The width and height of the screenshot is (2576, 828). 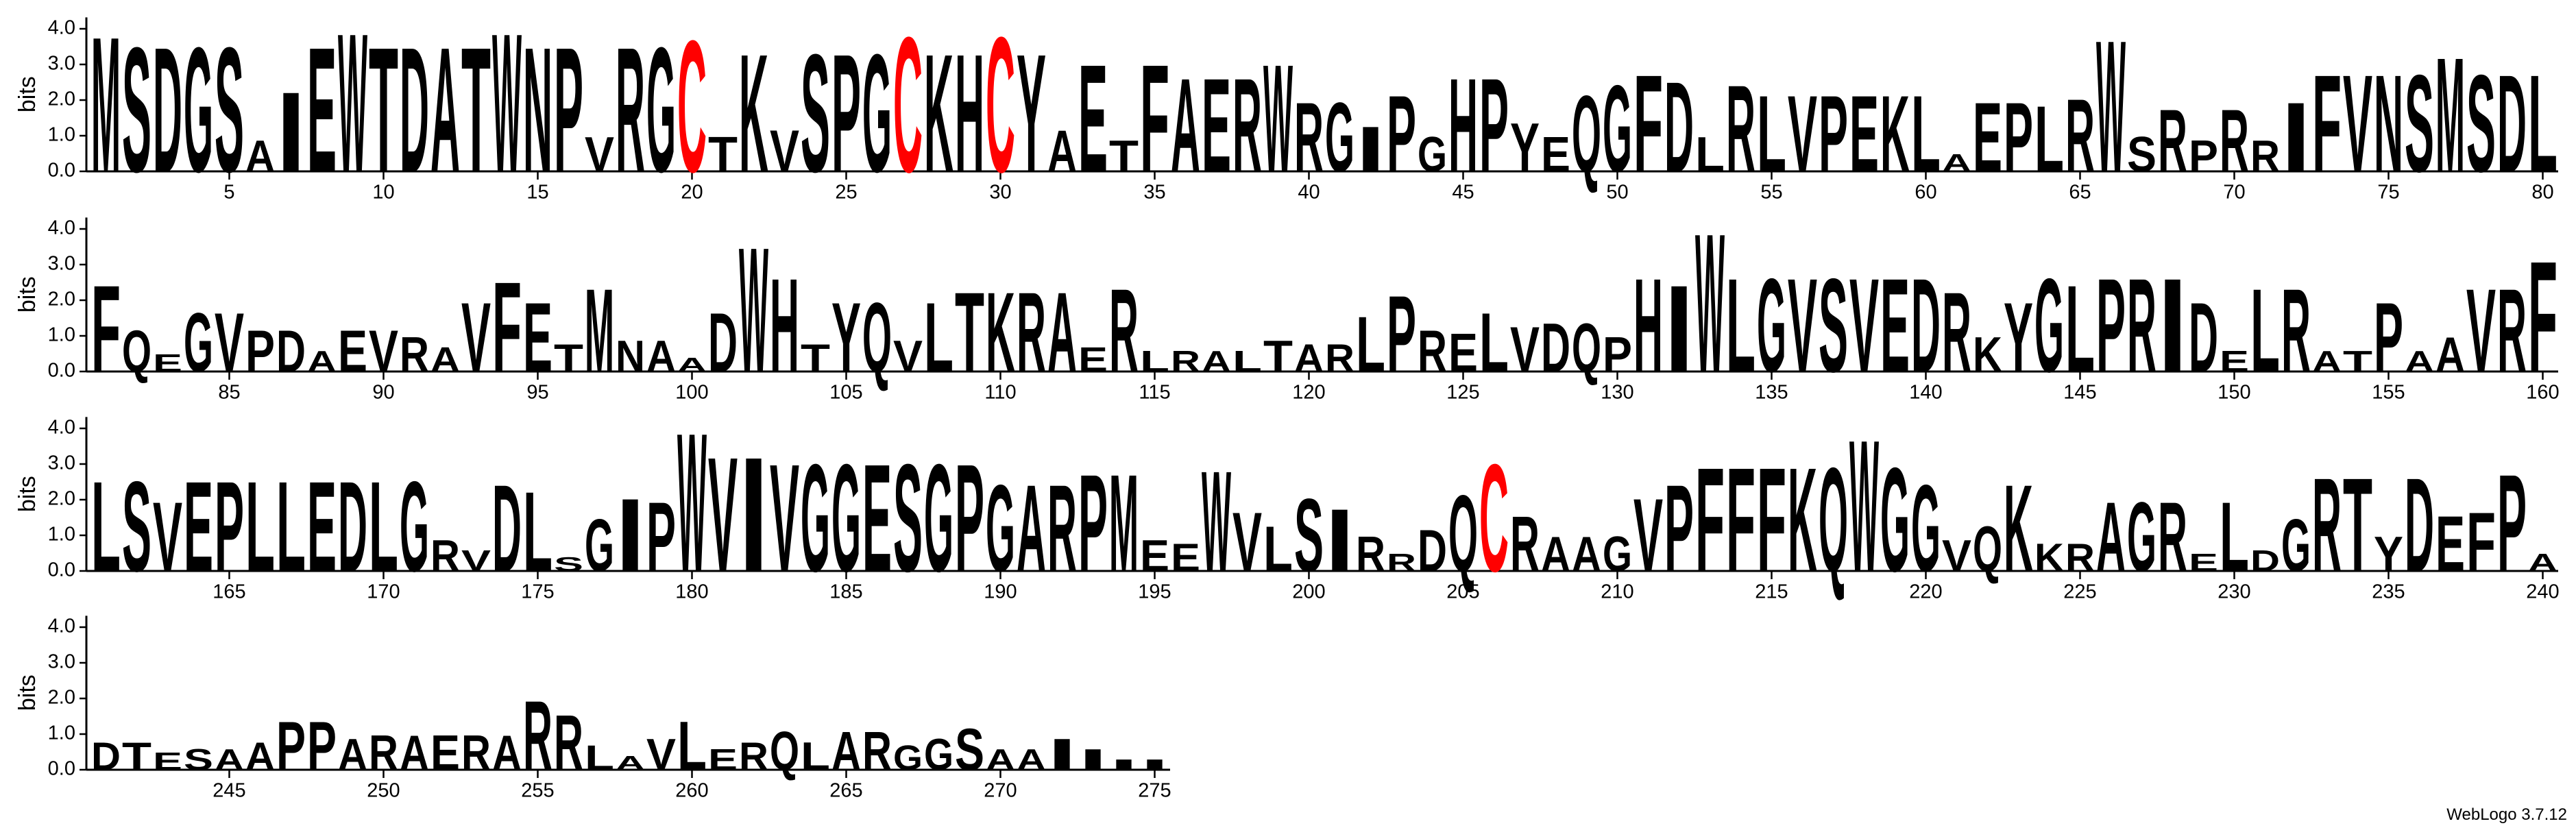 What do you see at coordinates (2388, 123) in the screenshot?
I see `logo-letter: N` at bounding box center [2388, 123].